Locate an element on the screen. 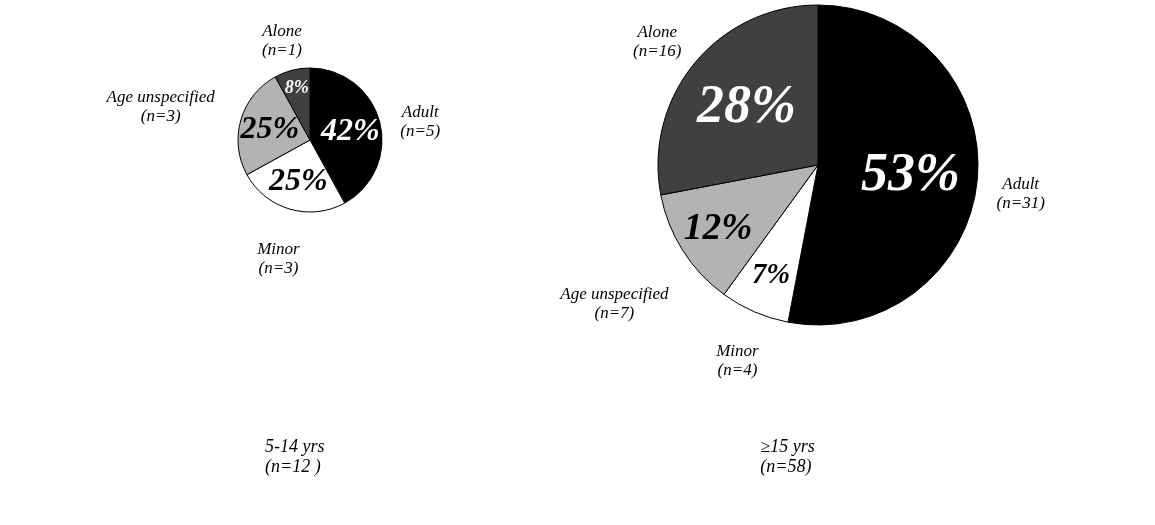 The height and width of the screenshot is (525, 1155). data-label: 12% is located at coordinates (718, 227).